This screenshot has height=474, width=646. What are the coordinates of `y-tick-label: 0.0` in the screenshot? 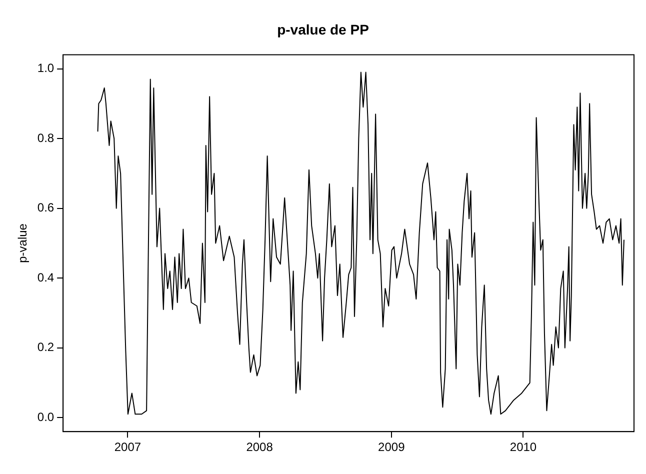 It's located at (45, 417).